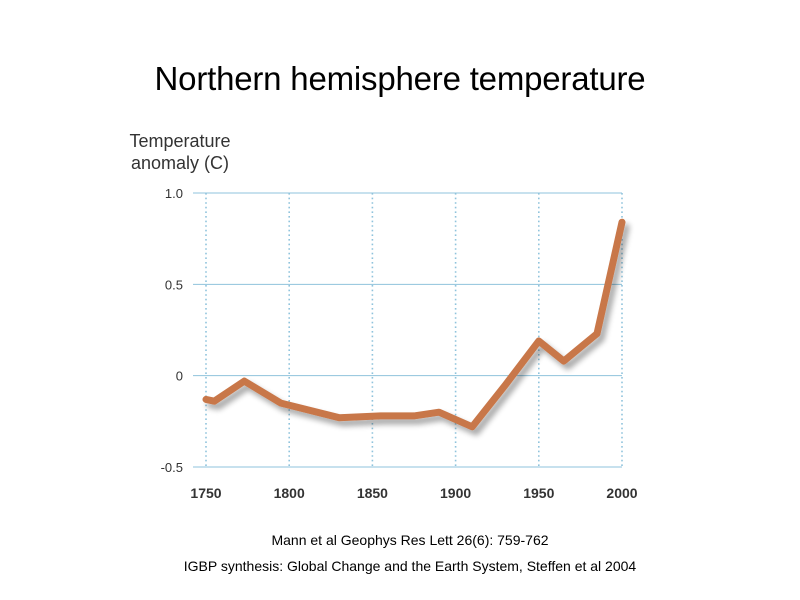 This screenshot has height=600, width=800. Describe the element at coordinates (174, 193) in the screenshot. I see `y-tick-label: 1.0` at that location.